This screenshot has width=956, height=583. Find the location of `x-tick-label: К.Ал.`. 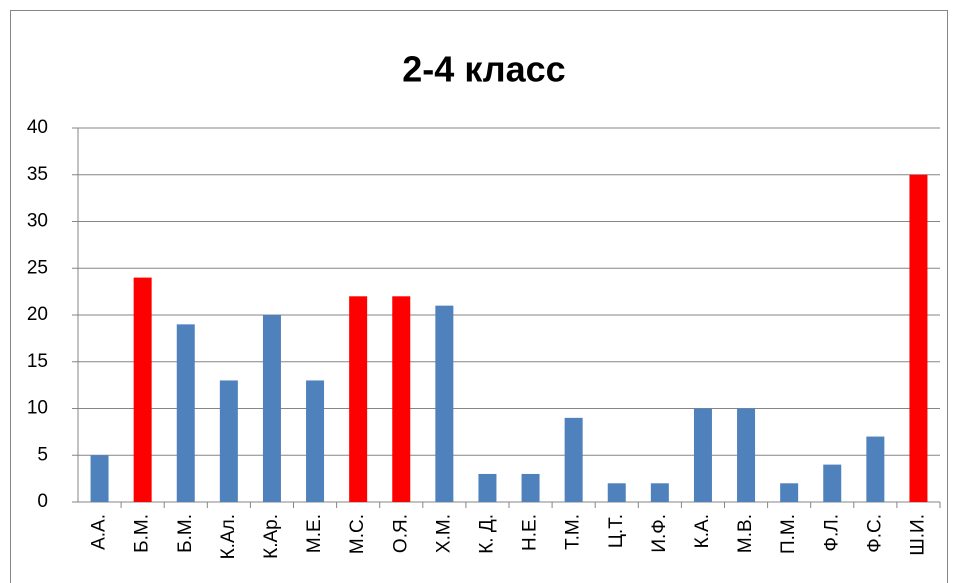

x-tick-label: К.Ал. is located at coordinates (228, 536).